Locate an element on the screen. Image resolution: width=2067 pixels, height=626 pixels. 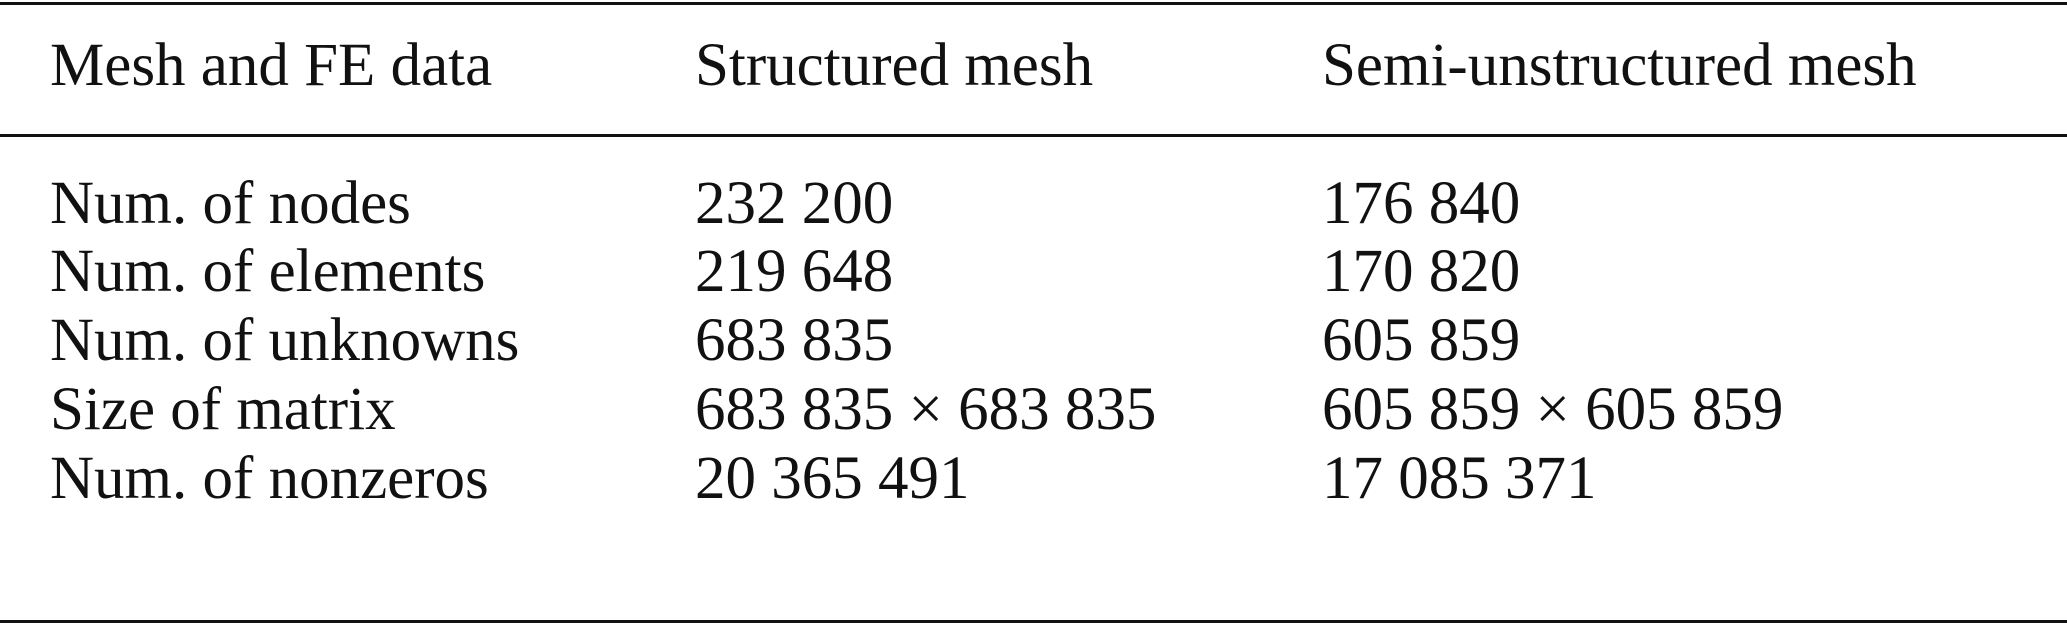
header-cell: Semi-unstructured mesh is located at coordinates (1619, 65).